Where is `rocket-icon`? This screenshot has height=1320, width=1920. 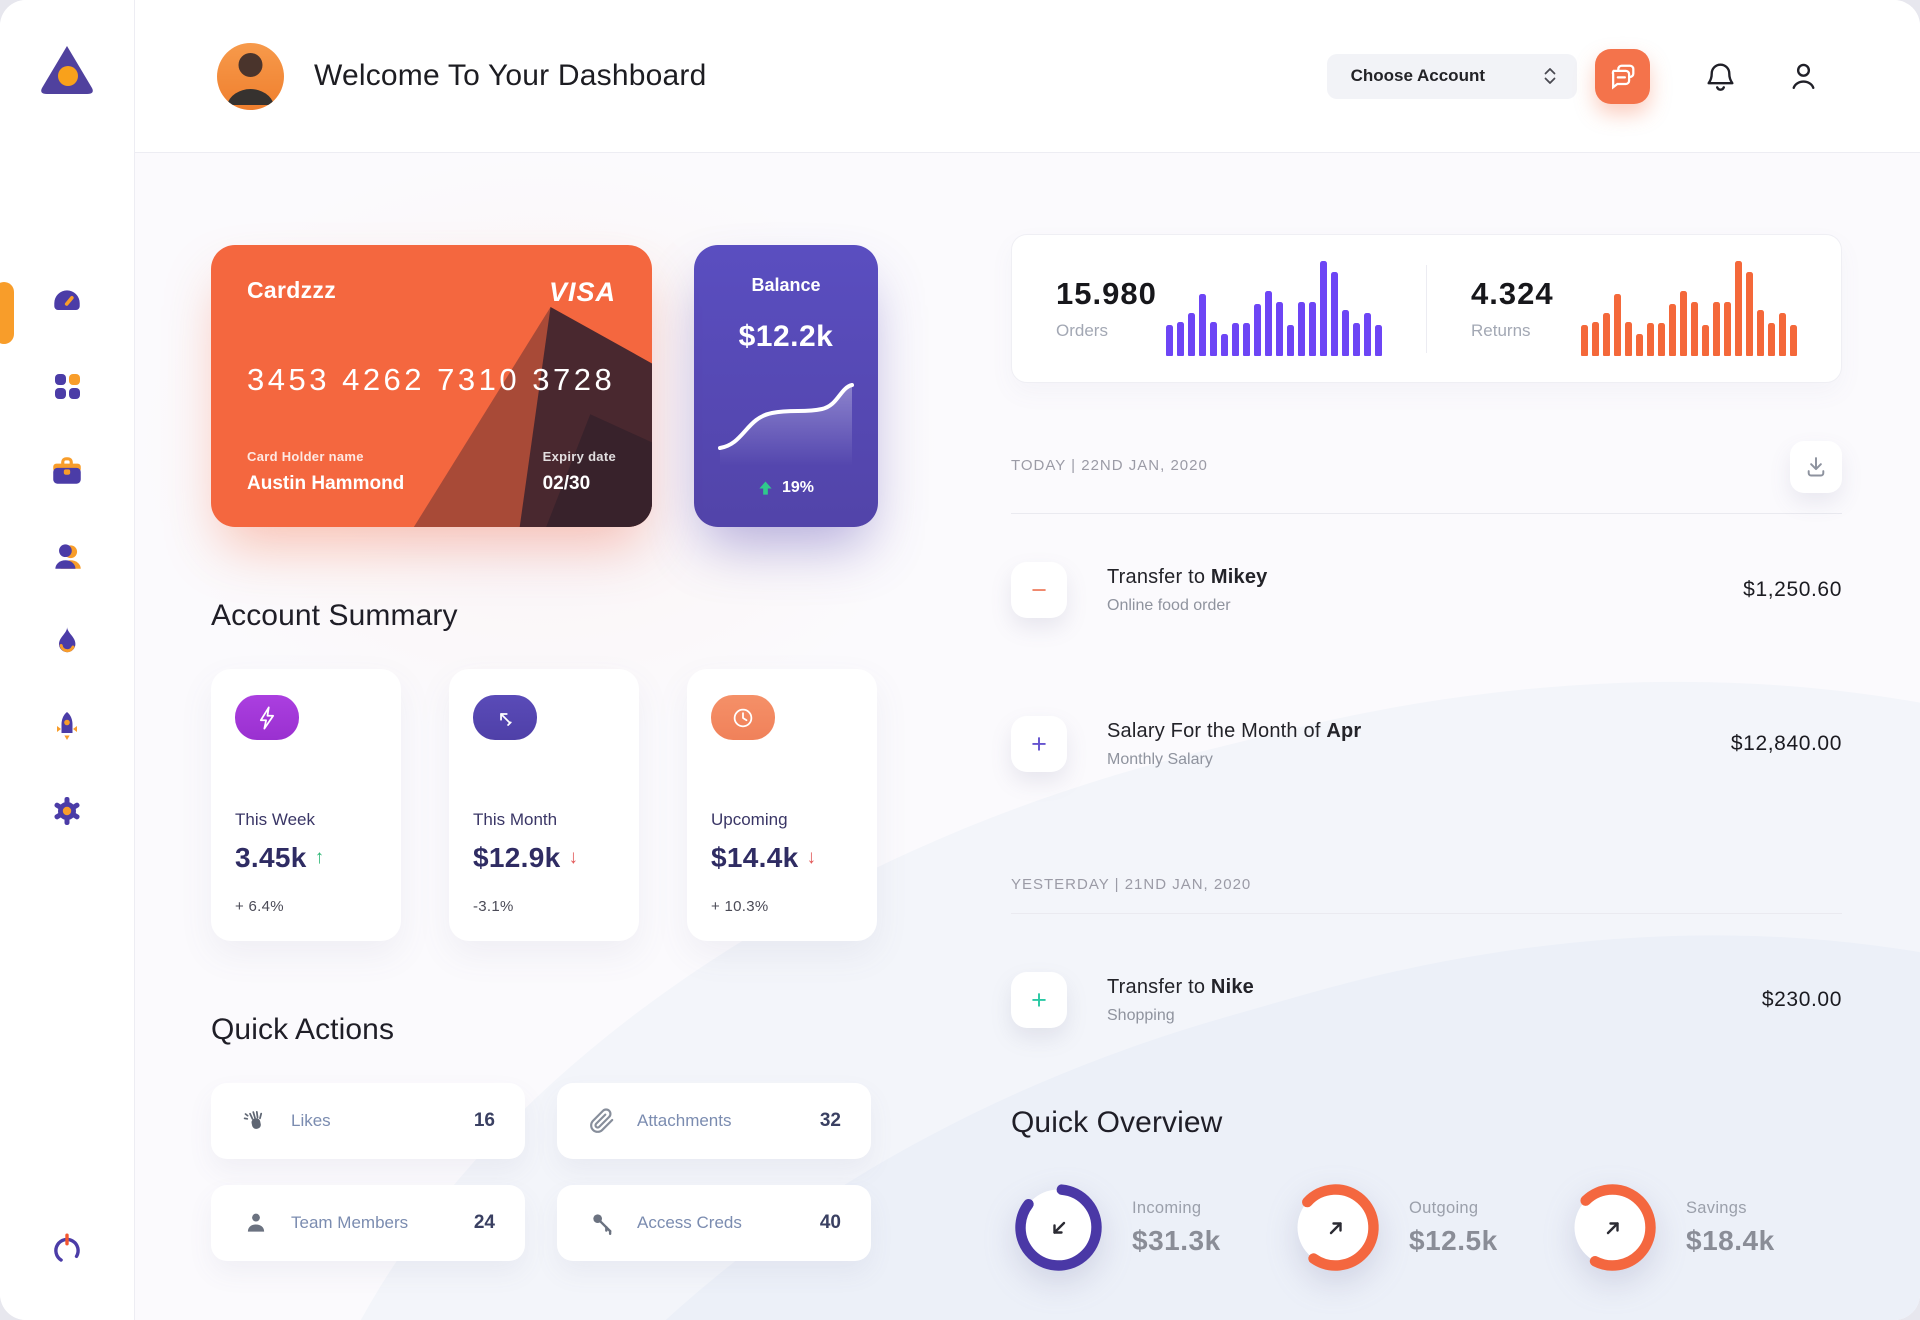 rocket-icon is located at coordinates (67, 726).